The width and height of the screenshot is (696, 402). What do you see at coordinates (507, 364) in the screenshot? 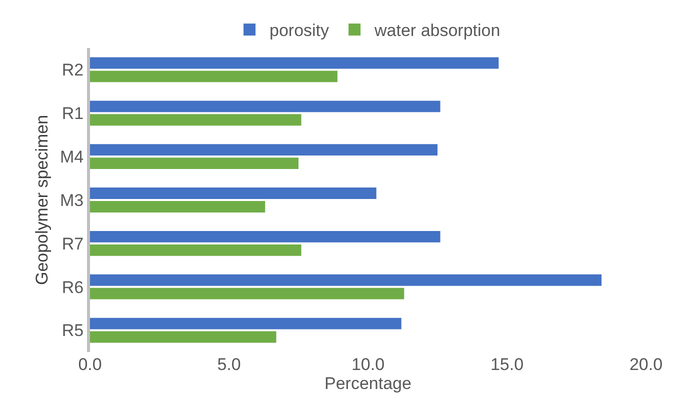
I see `x-tick-label: 15.0` at bounding box center [507, 364].